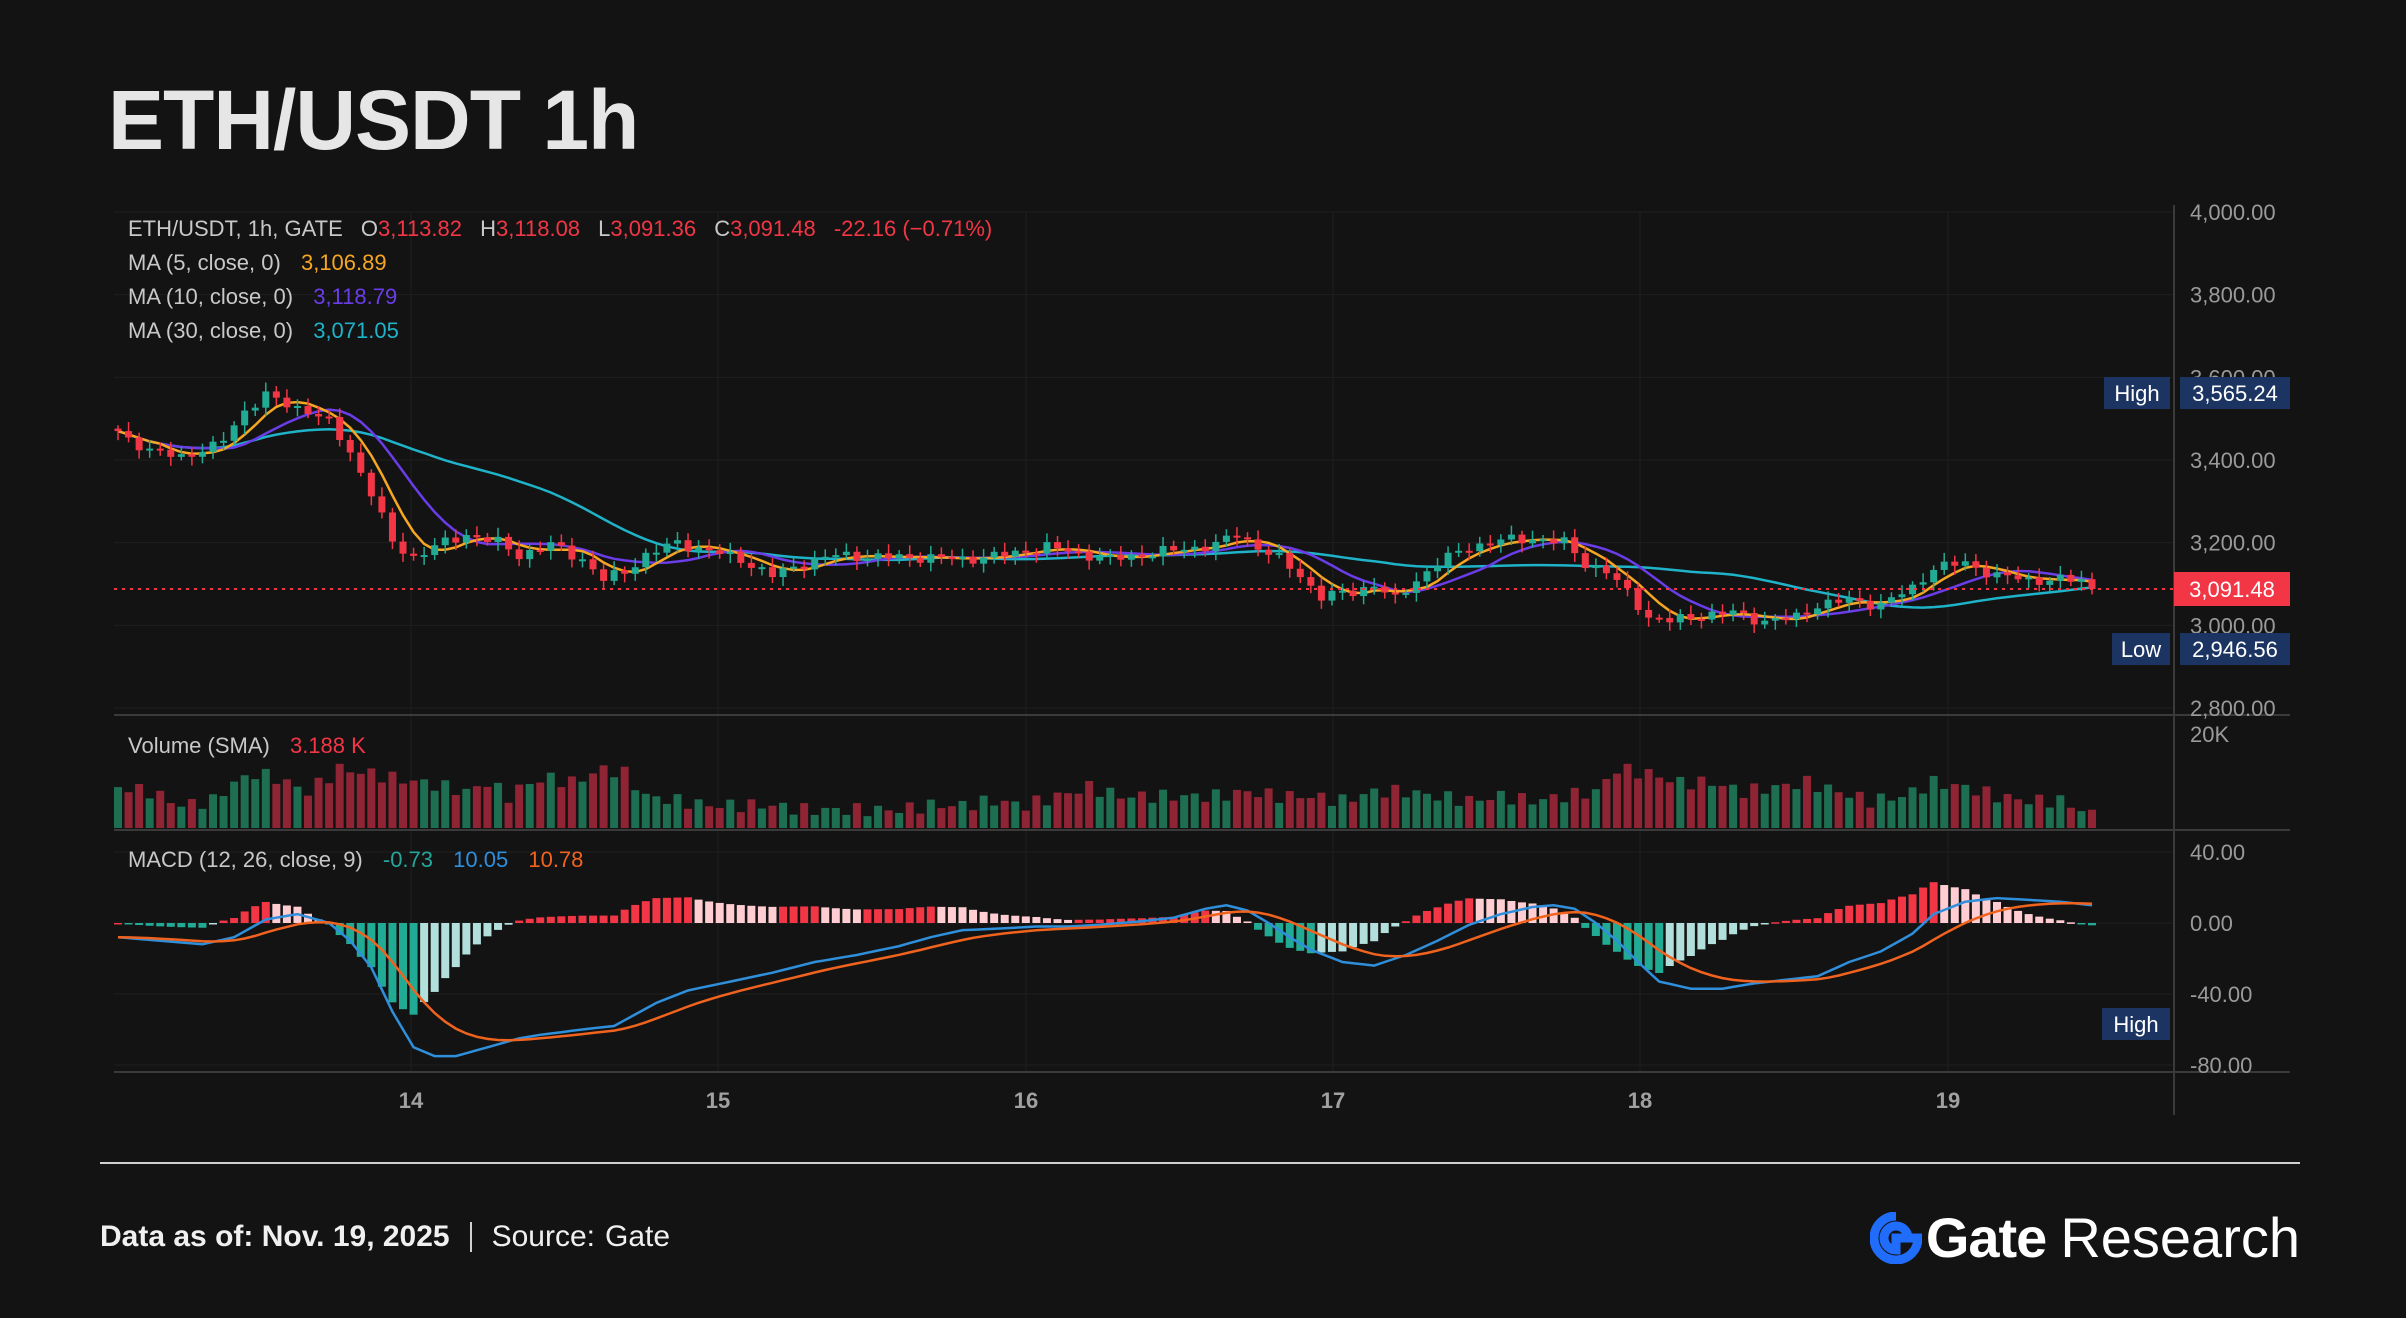 The width and height of the screenshot is (2406, 1318). I want to click on legend-ma30-label: MA (30, close, 0), so click(210, 330).